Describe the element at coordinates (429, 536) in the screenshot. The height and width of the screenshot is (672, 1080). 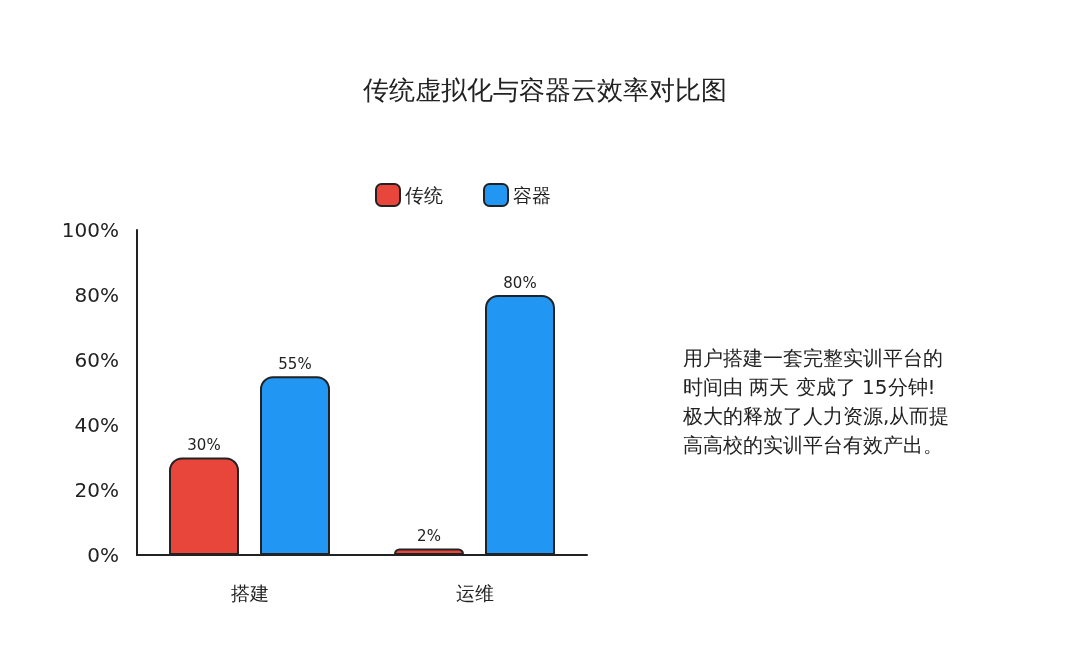
I see `data-label: 2%` at that location.